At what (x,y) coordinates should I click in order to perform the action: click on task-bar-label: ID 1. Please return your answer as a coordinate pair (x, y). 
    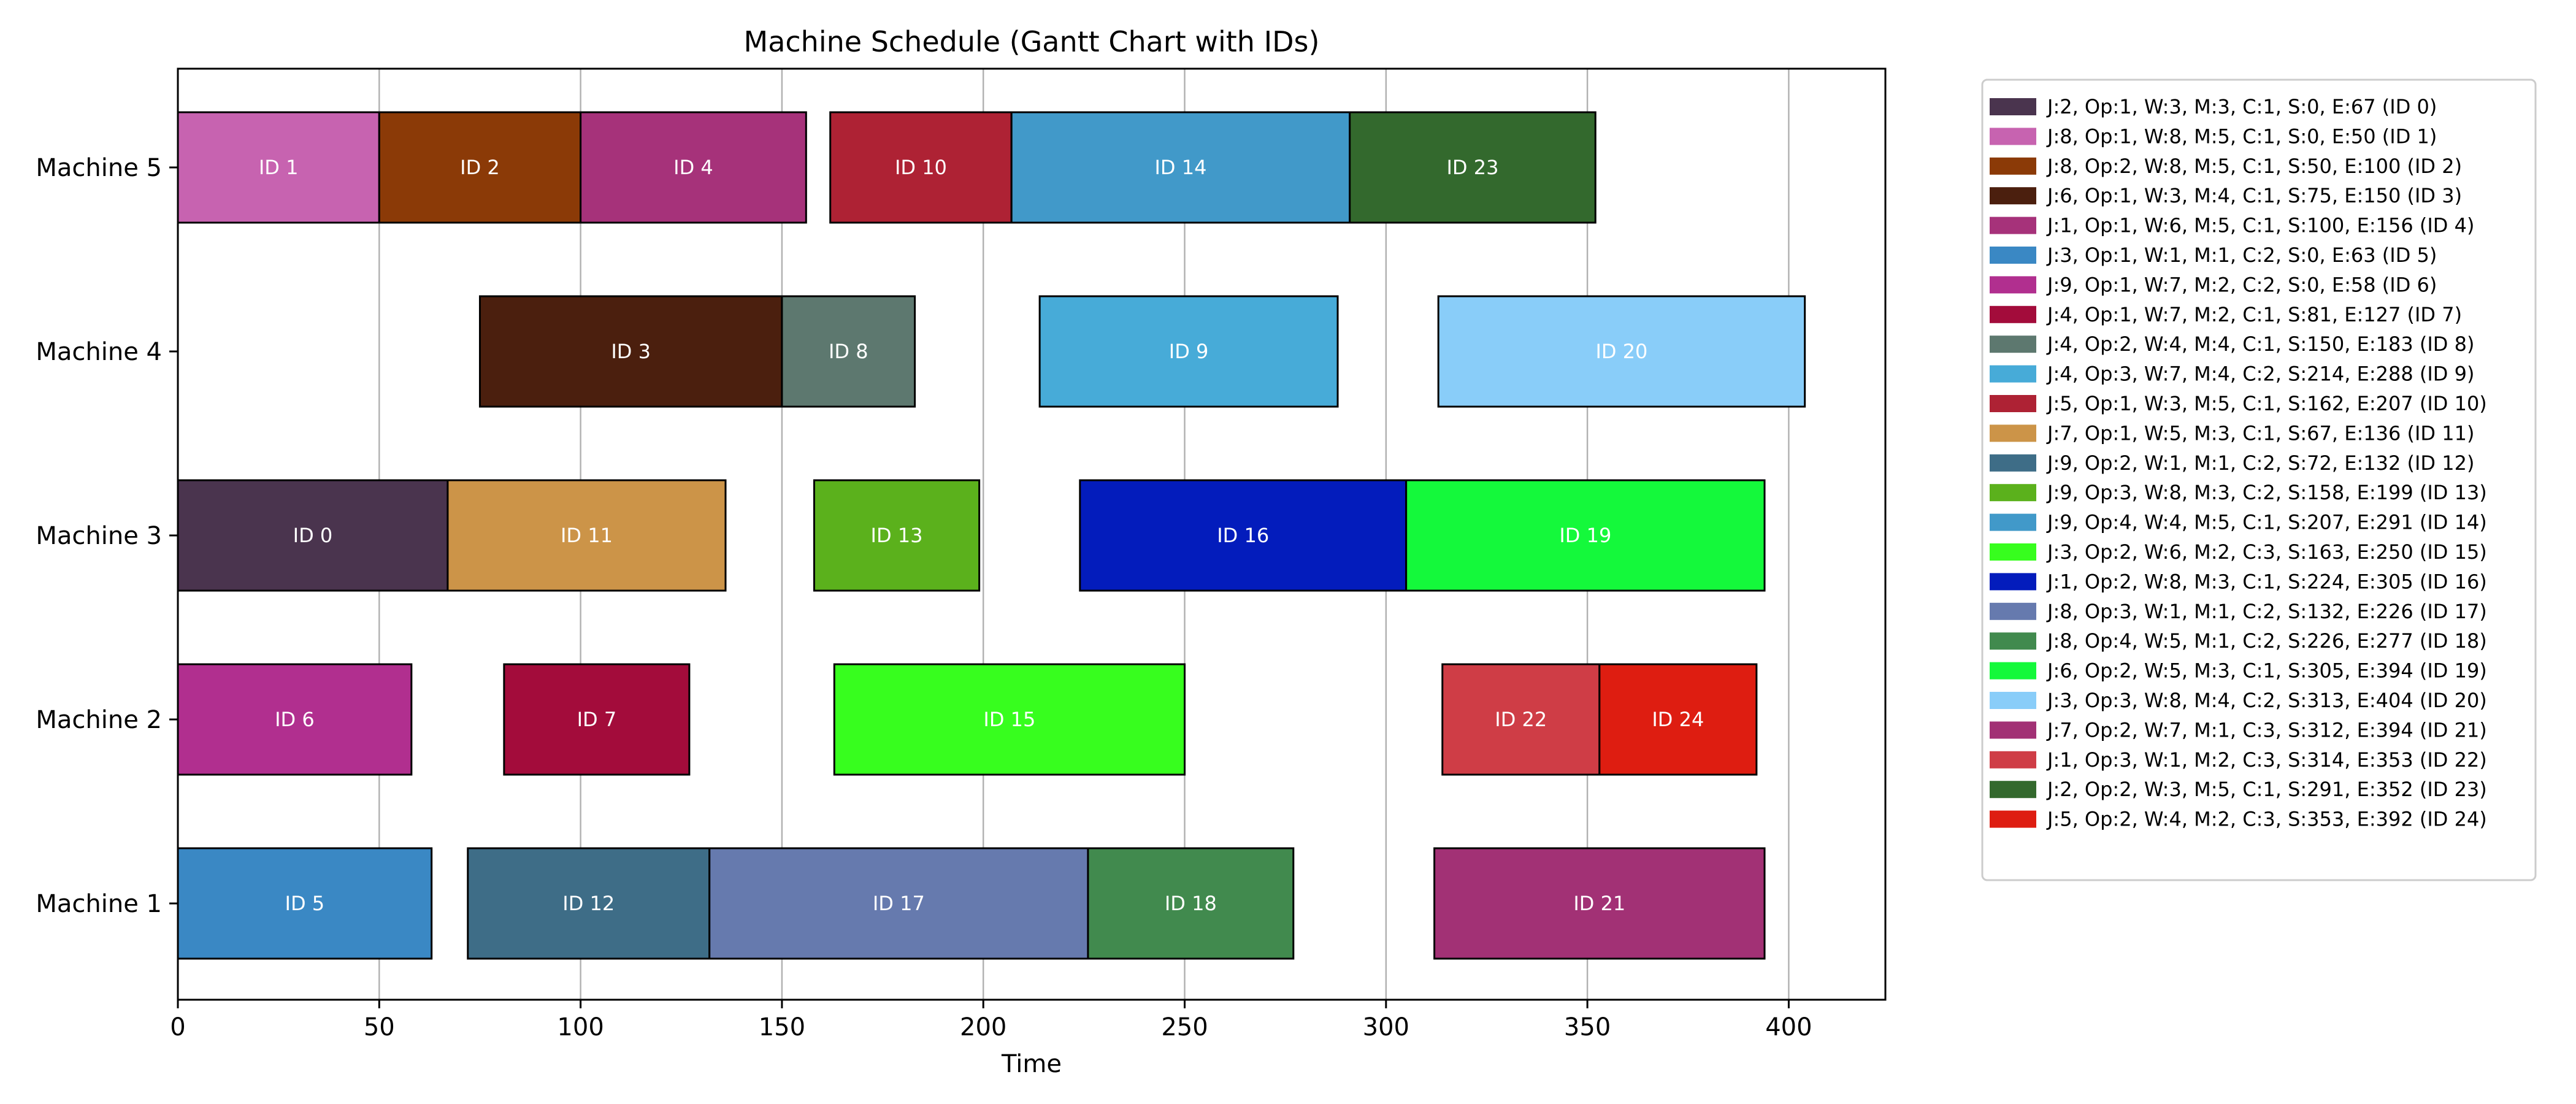
    Looking at the image, I should click on (279, 167).